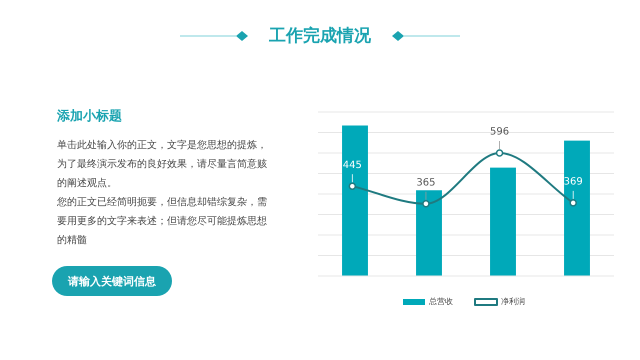 The image size is (640, 360). What do you see at coordinates (162, 222) in the screenshot?
I see `text: 您的正文已经简明扼要，但信息却错综复杂，需要用更多的文字来表述；但请您尽可能提炼思想的精髓` at bounding box center [162, 222].